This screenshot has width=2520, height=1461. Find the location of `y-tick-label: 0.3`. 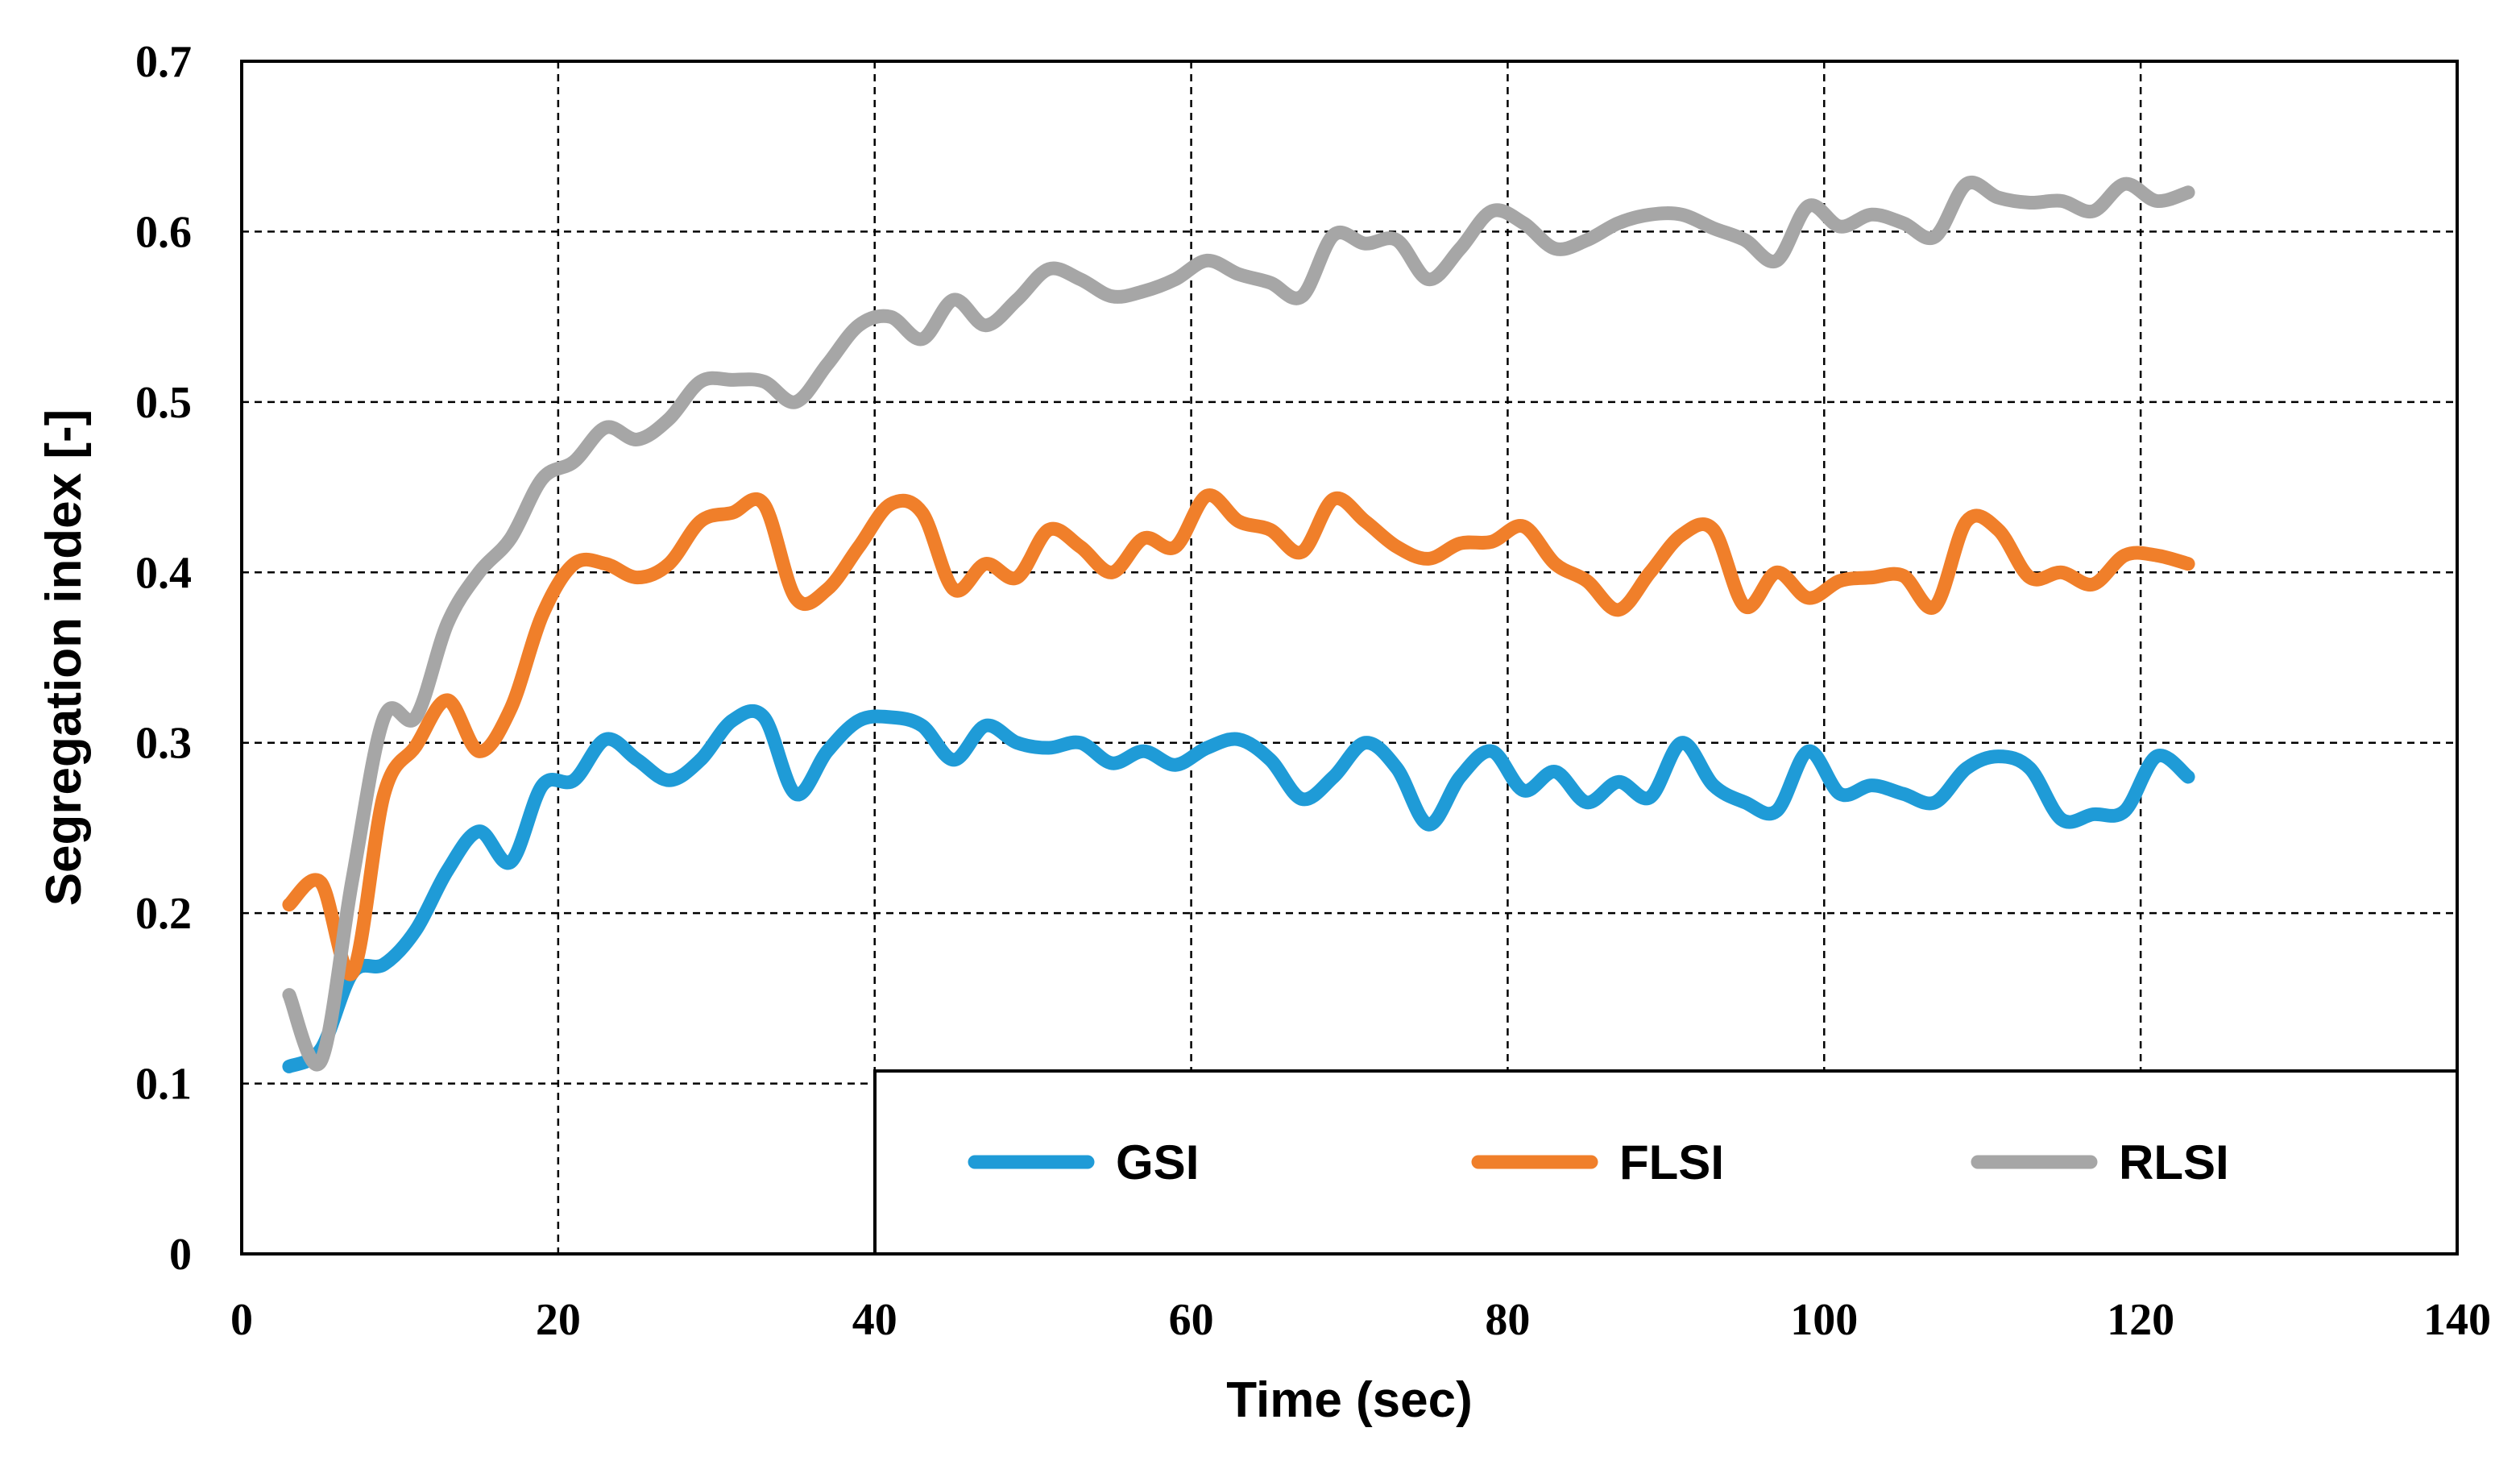

y-tick-label: 0.3 is located at coordinates (163, 744).